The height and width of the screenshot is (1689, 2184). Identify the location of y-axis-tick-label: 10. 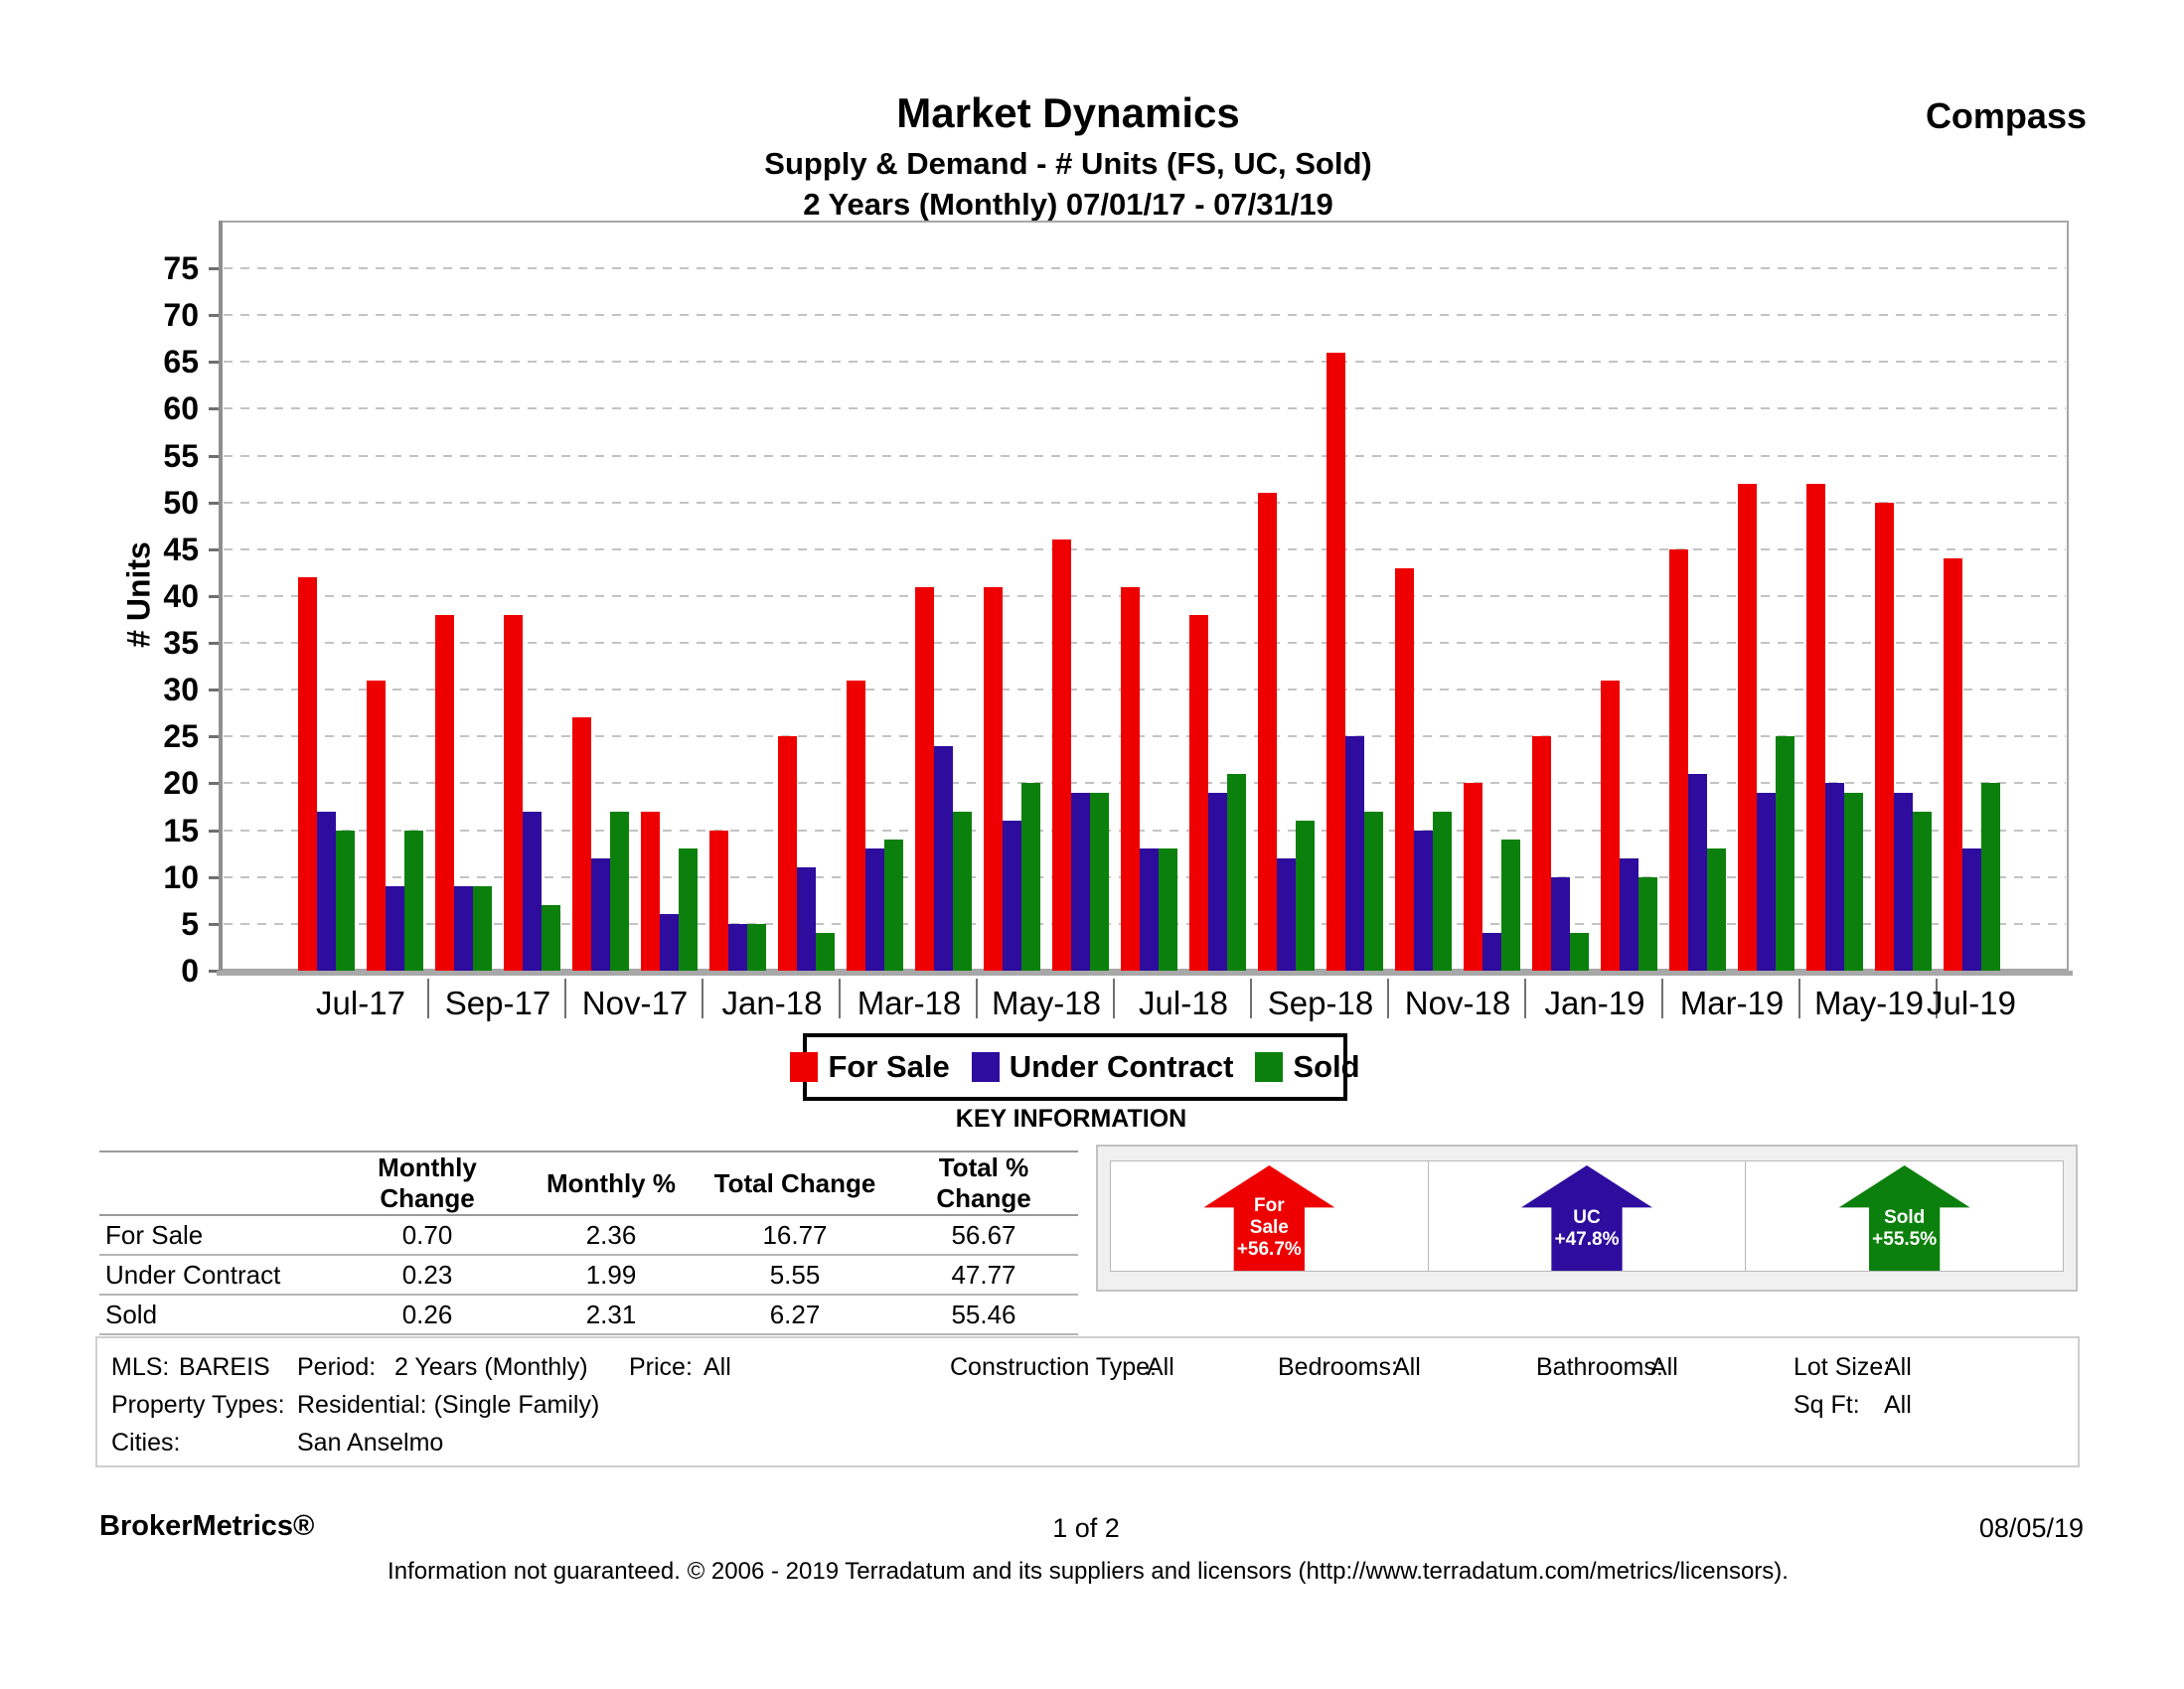
(181, 877).